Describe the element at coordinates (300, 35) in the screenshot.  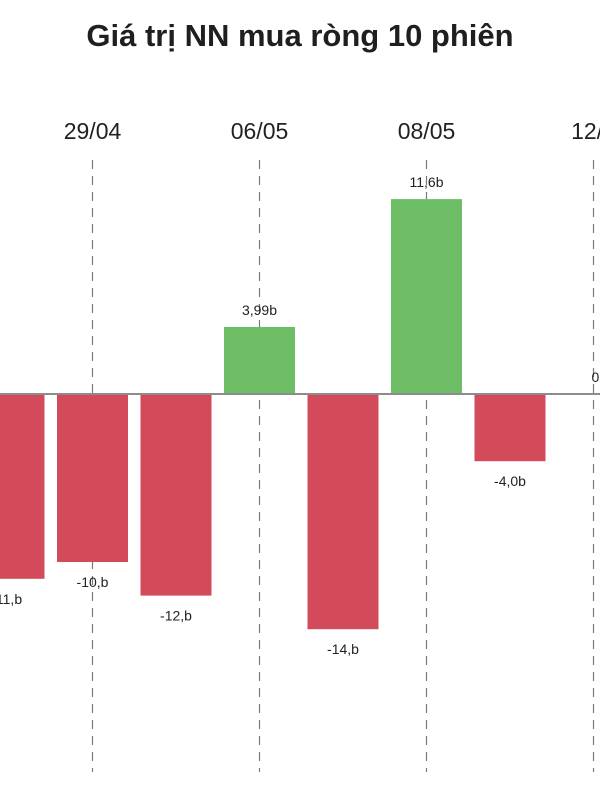
I see `chart-title: Giá trị NN mua ròng 10 phiên` at that location.